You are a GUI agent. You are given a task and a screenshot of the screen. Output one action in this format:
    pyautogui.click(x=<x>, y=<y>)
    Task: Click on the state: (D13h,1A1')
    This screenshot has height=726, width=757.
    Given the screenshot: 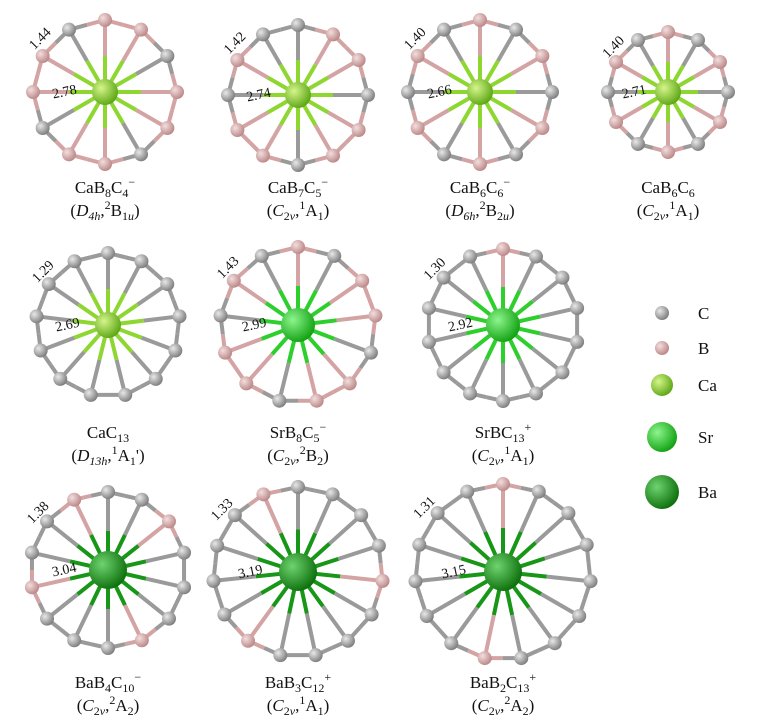 What is the action you would take?
    pyautogui.click(x=107, y=455)
    